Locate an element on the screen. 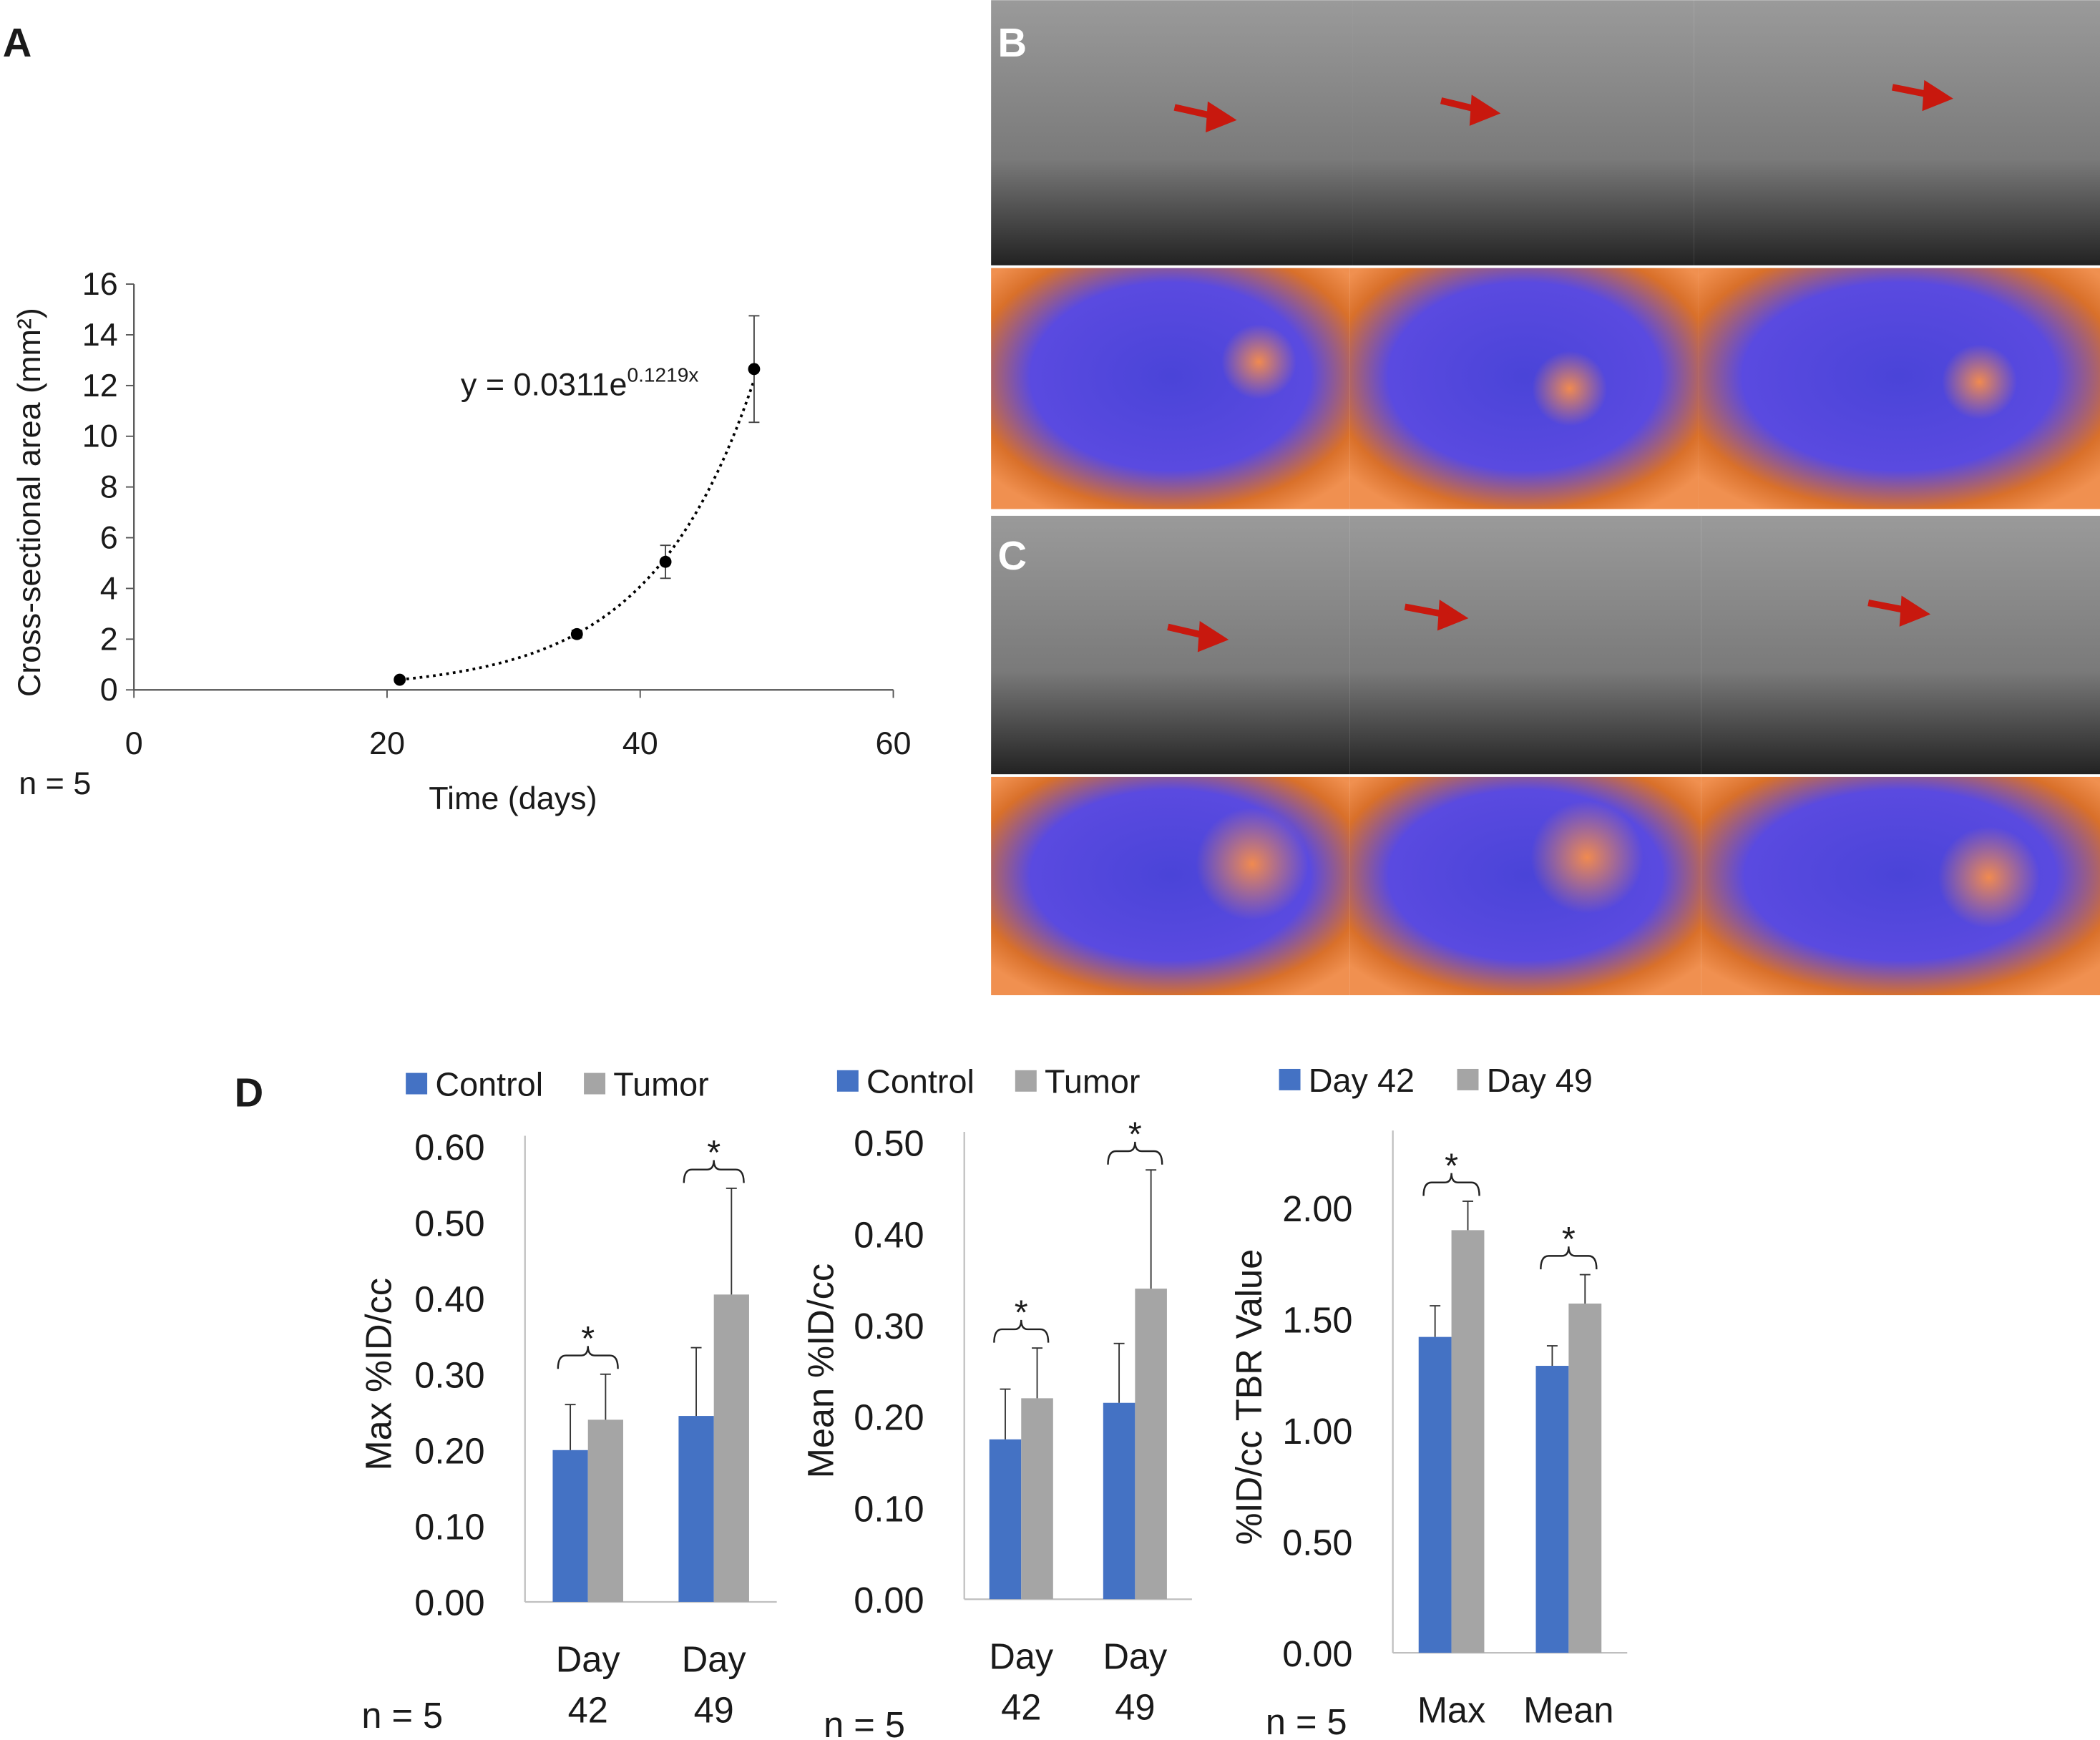 This screenshot has height=1740, width=2100. y-tick-label: 0.20 is located at coordinates (889, 1417).